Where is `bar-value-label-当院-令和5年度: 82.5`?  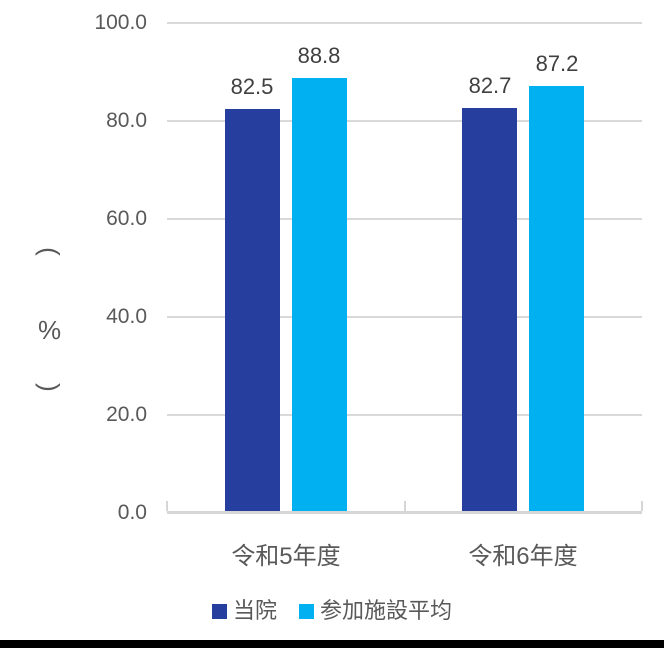
bar-value-label-当院-令和5年度: 82.5 is located at coordinates (252, 86).